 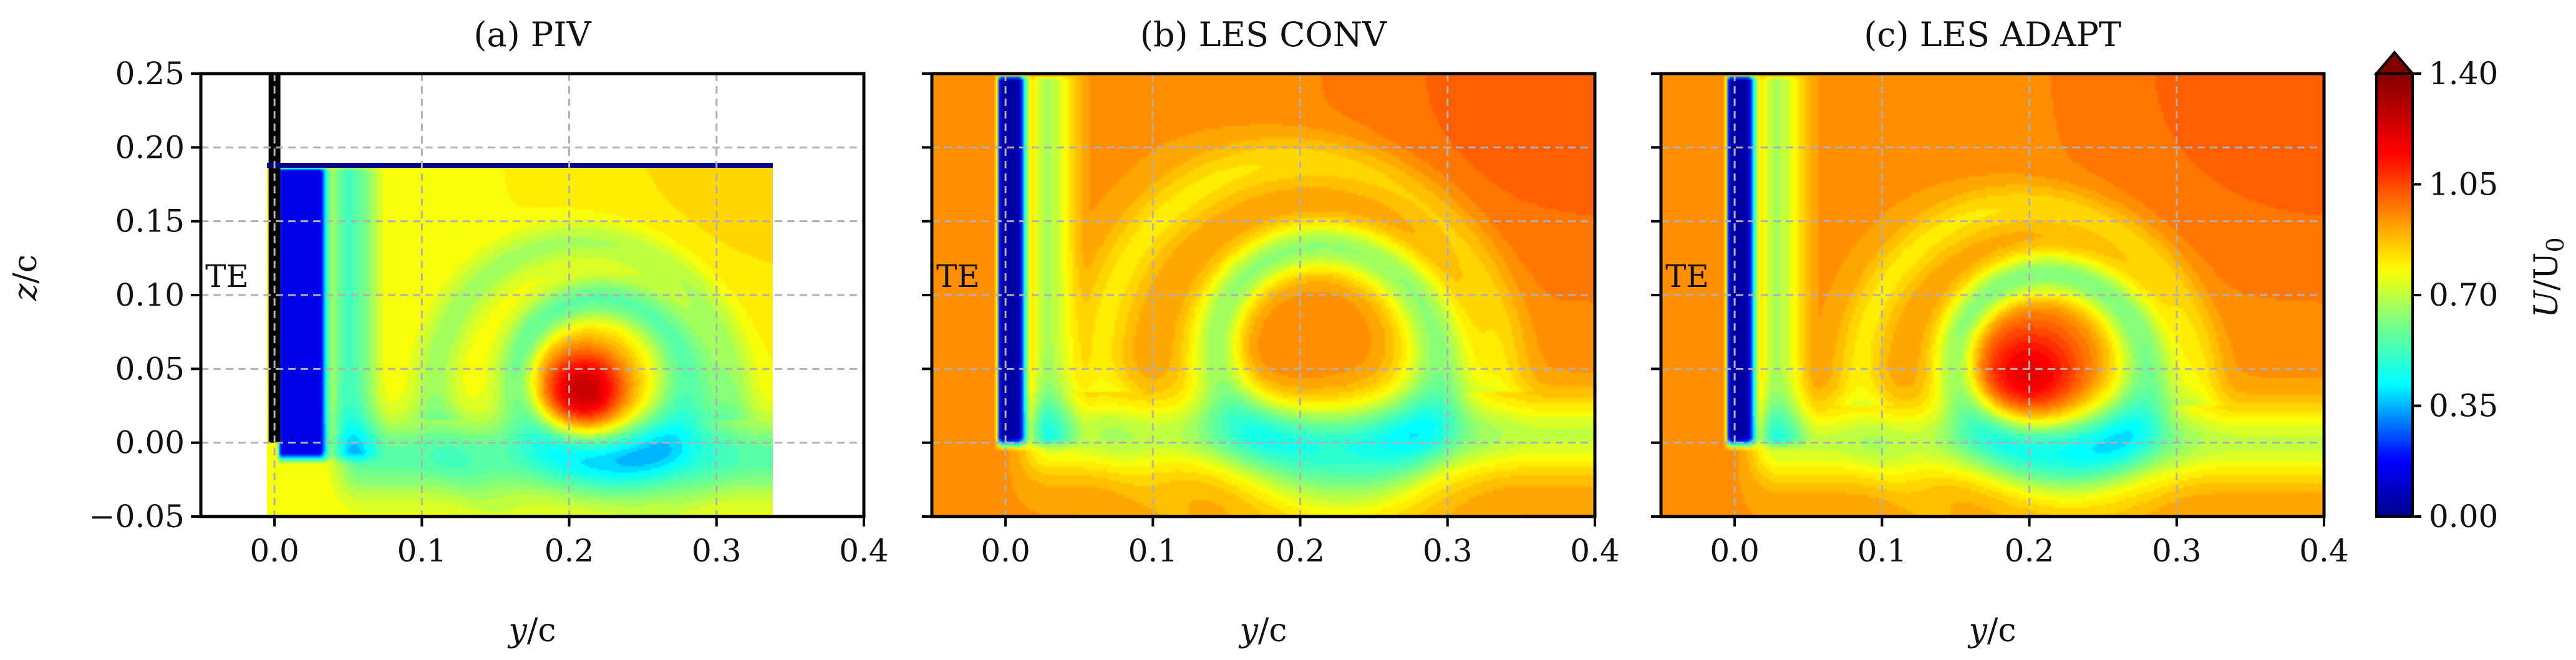 What do you see at coordinates (25, 278) in the screenshot?
I see `y-axis-label: z/c` at bounding box center [25, 278].